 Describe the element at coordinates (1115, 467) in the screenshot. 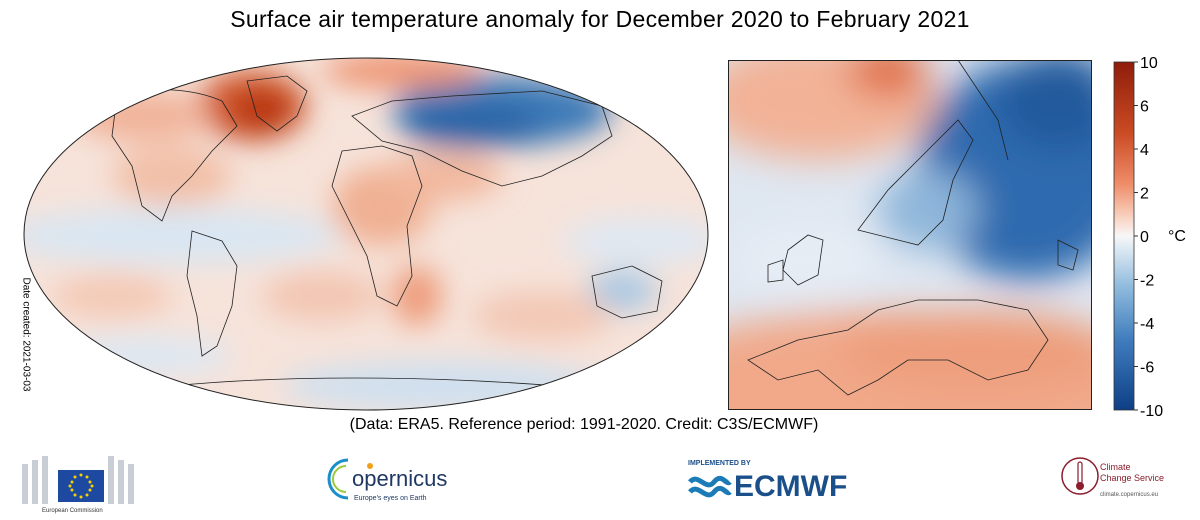

I see `c3s-line1: Climate` at that location.